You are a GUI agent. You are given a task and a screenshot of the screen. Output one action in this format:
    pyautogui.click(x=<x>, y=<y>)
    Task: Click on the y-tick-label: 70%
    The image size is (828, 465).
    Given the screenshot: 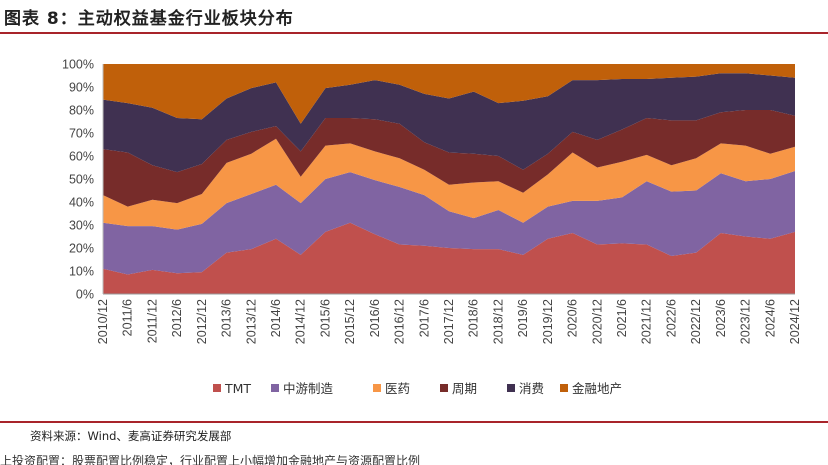 What is the action you would take?
    pyautogui.click(x=81, y=134)
    